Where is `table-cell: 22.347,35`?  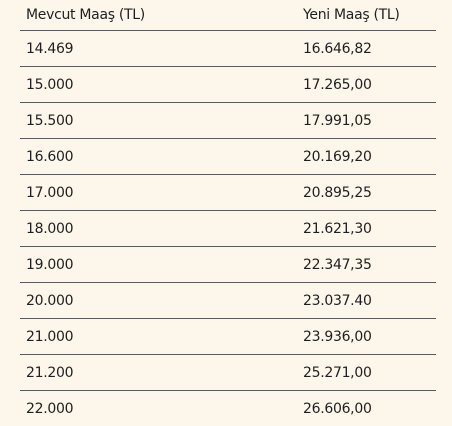
table-cell: 22.347,35 is located at coordinates (337, 264).